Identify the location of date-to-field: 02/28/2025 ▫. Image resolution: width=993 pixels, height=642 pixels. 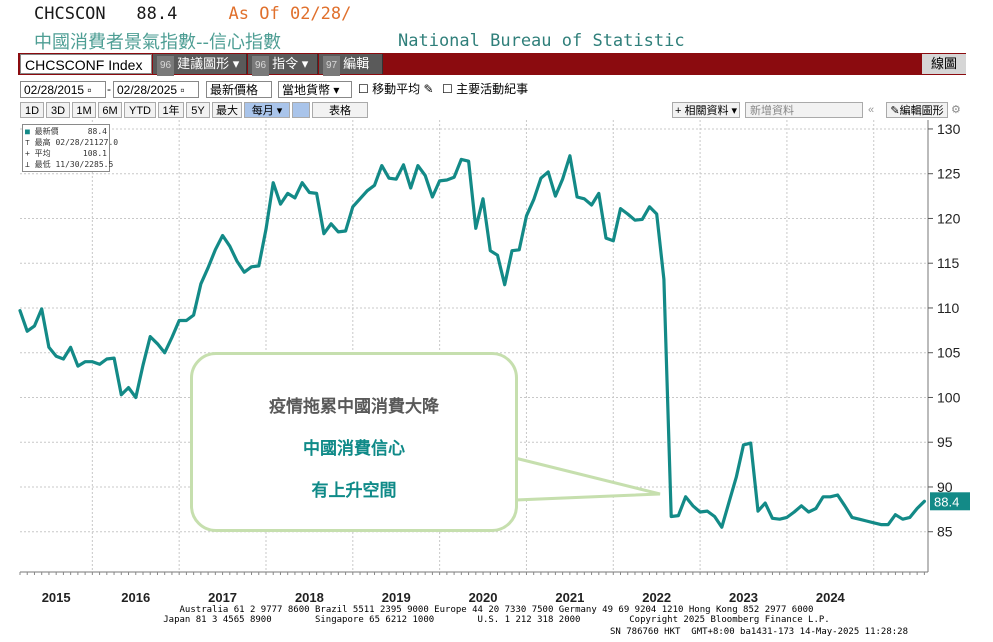
(156, 89).